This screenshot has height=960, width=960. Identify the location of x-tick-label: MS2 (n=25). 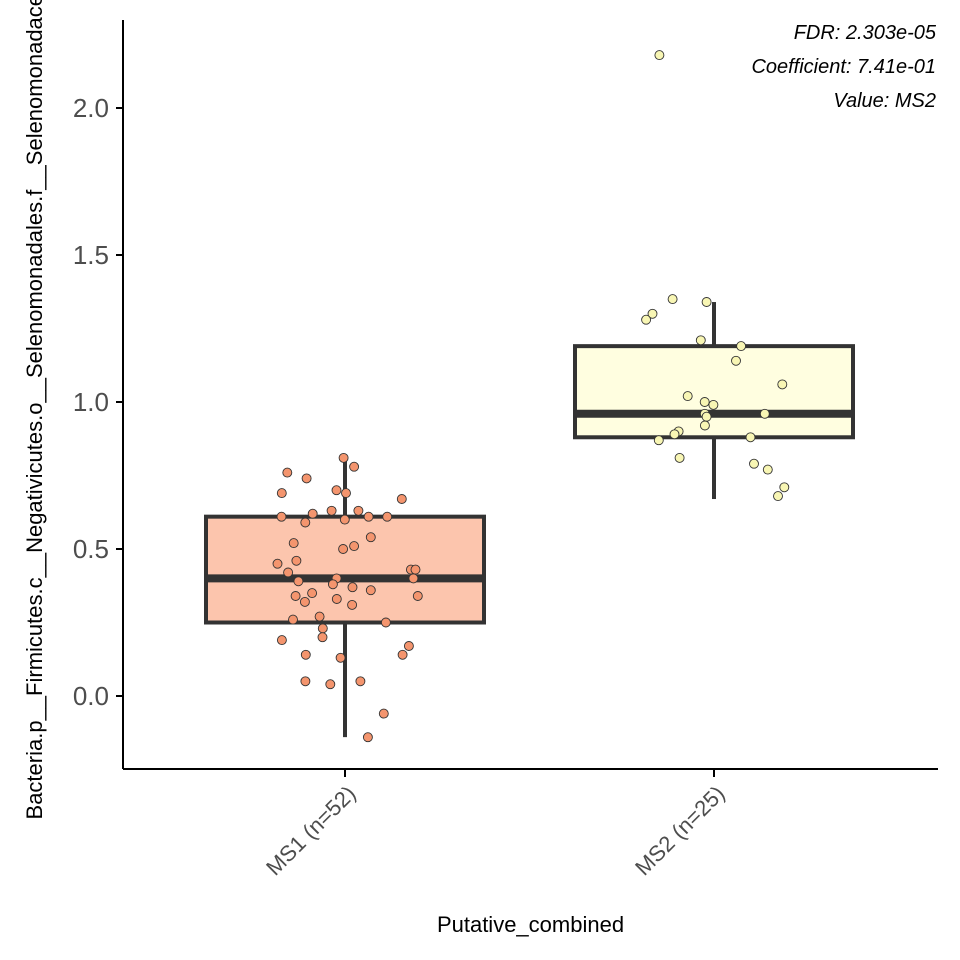
(679, 830).